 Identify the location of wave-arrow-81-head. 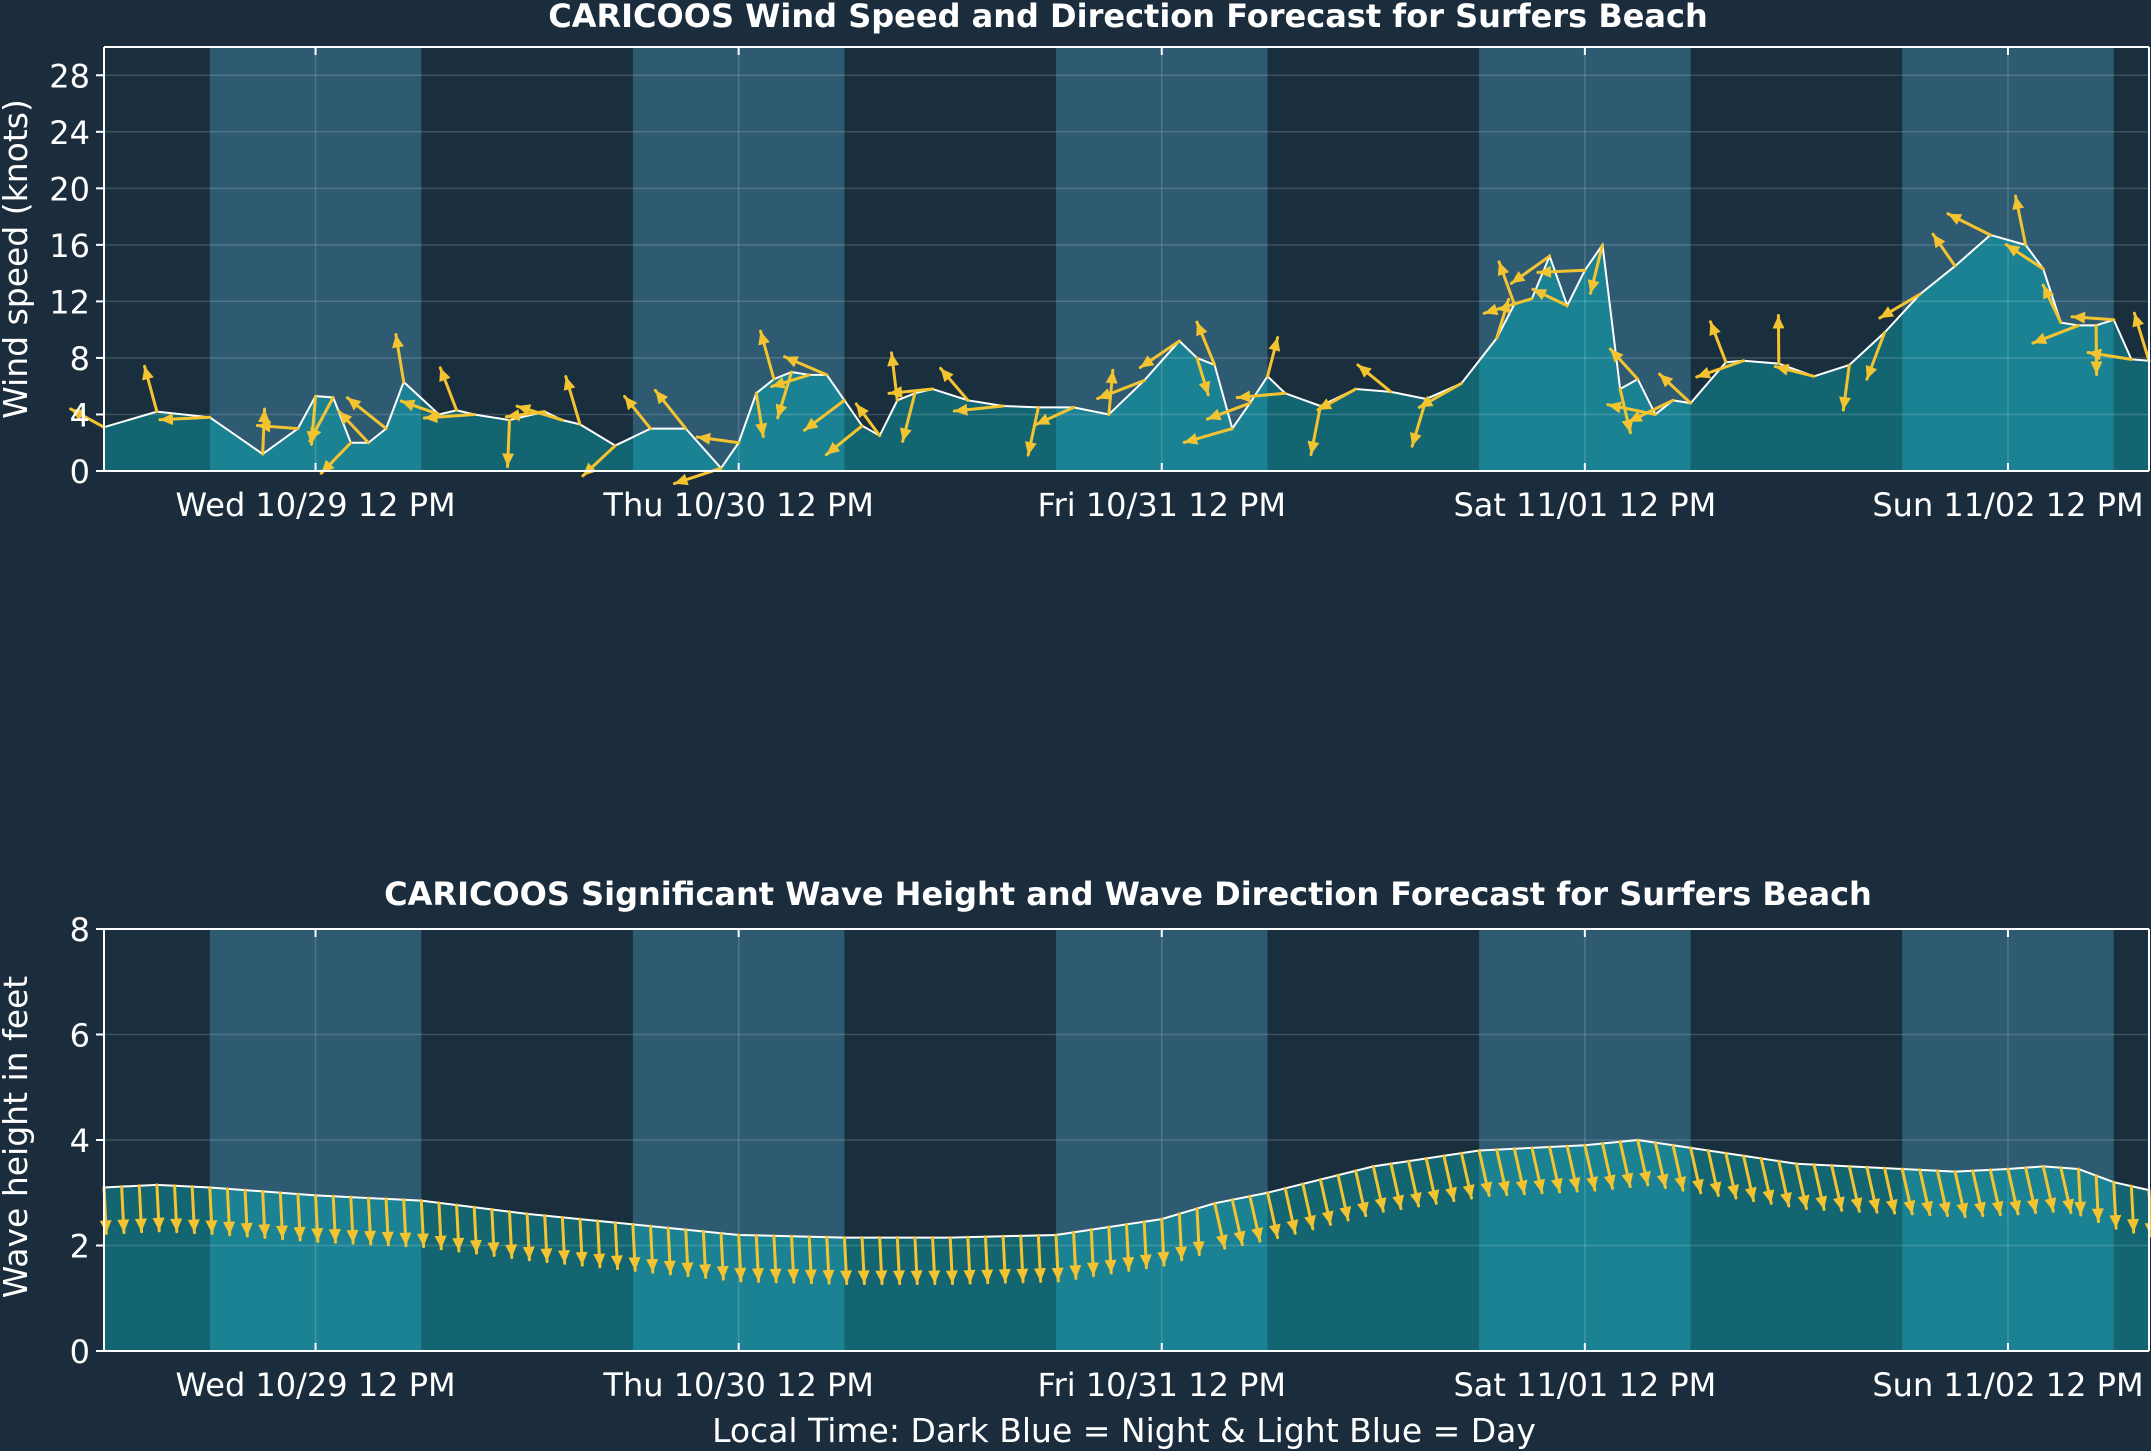
(1521, 1186).